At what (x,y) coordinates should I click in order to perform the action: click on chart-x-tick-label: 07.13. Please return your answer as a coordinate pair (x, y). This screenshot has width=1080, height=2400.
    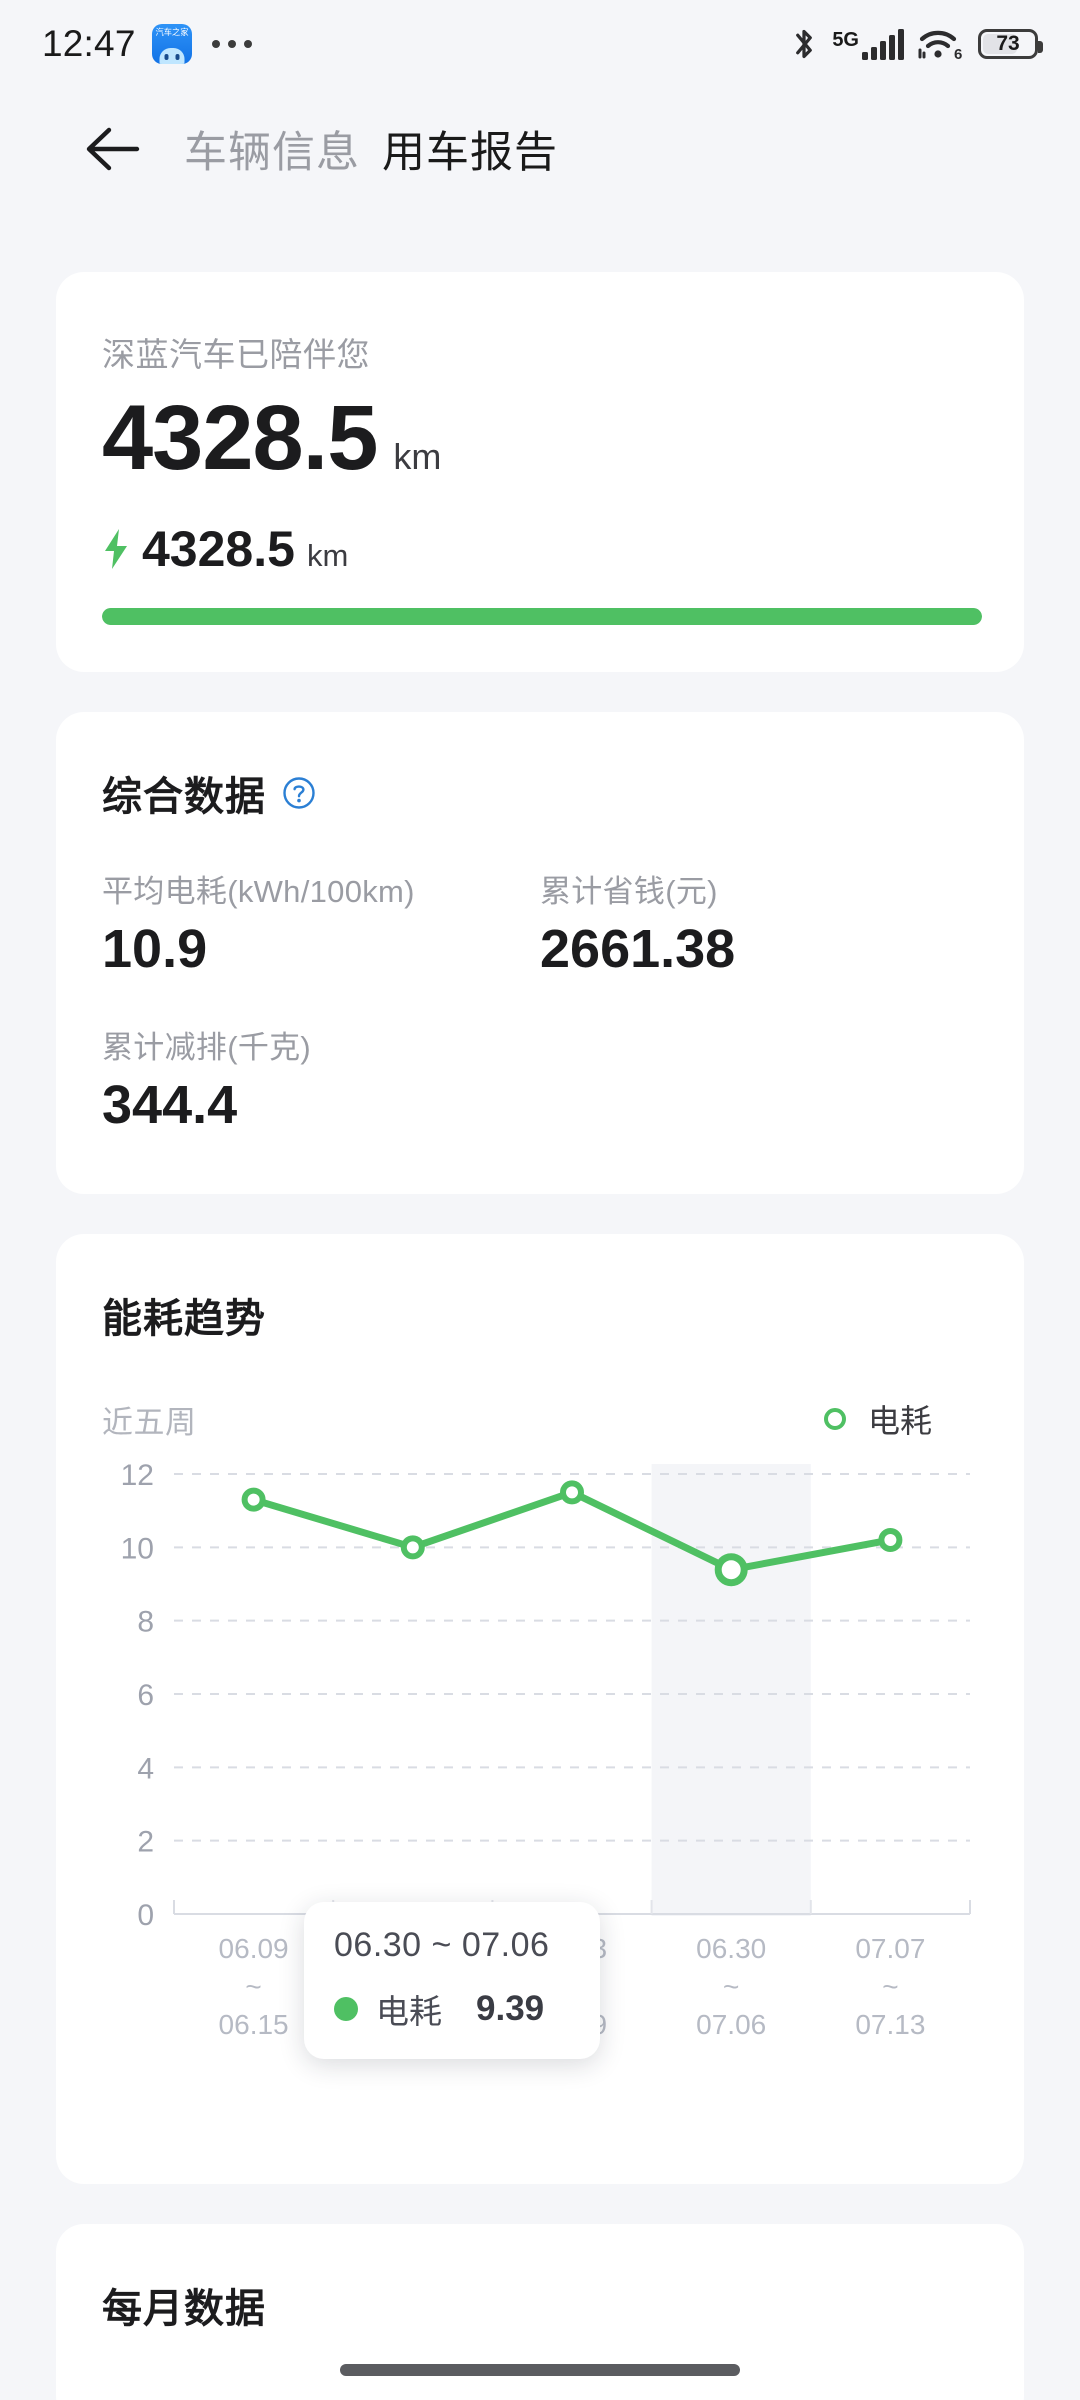
    Looking at the image, I should click on (890, 2024).